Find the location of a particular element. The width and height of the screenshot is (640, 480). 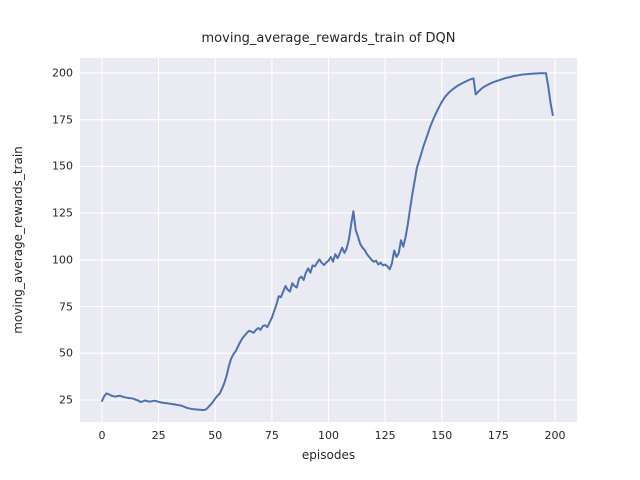

y-tick-label: 150 is located at coordinates (62, 166).